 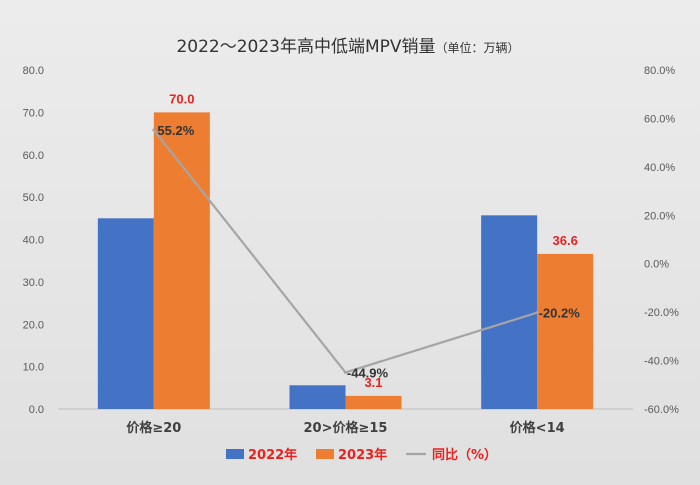 I want to click on category-labels: 价格≥20 20>价格≥15 价格<14, so click(x=345, y=428).